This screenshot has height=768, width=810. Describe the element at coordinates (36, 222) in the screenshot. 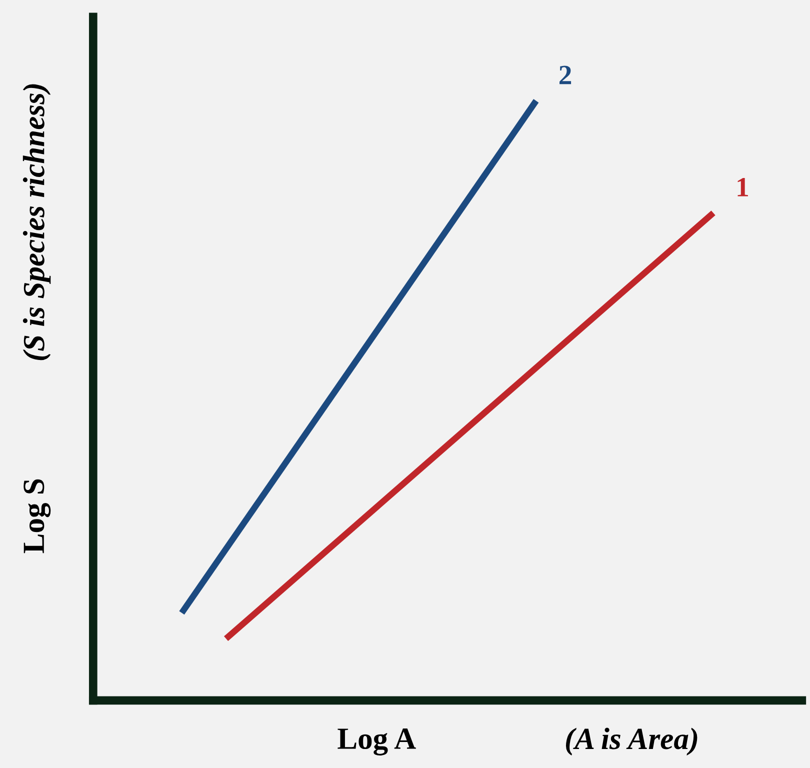

I see `text: (S is Species richness)` at that location.